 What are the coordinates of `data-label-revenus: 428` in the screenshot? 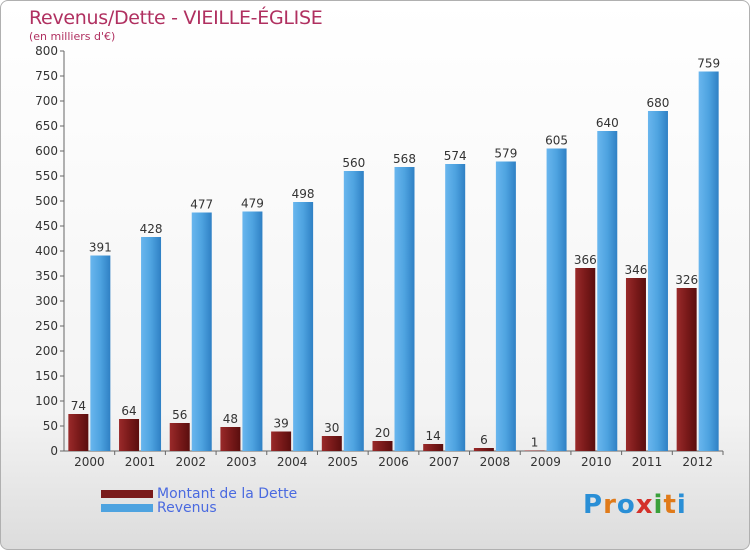 It's located at (151, 229).